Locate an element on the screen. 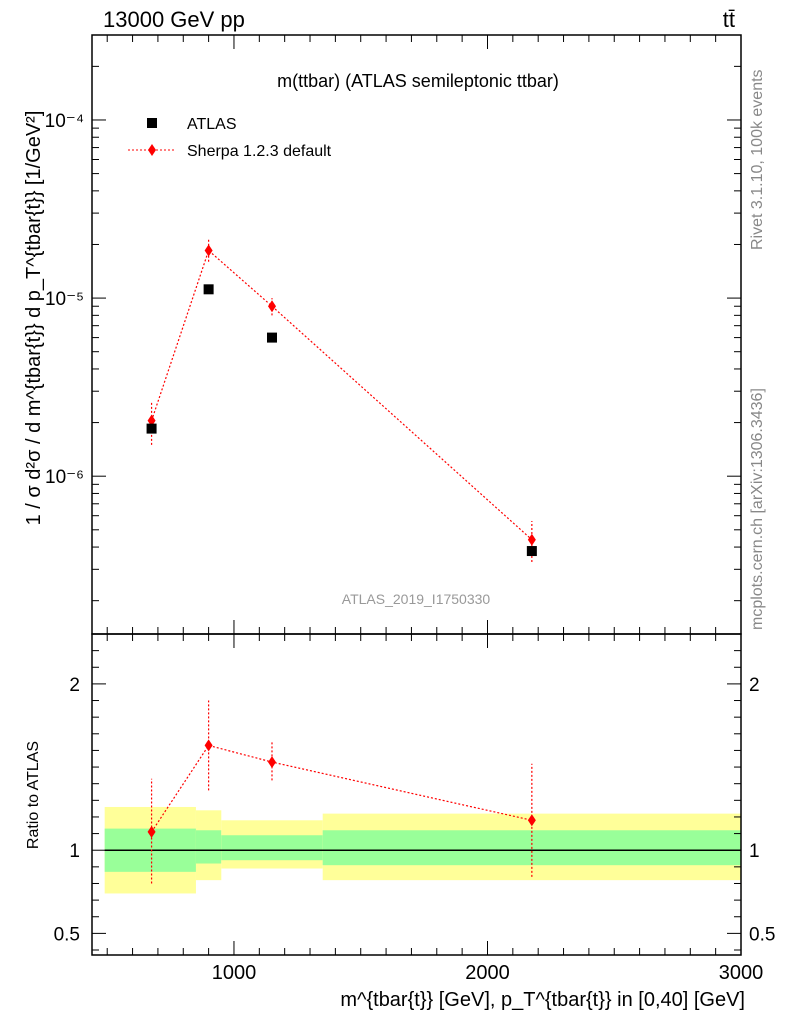 The width and height of the screenshot is (786, 1024). watermark-label: ATLAS_2019_I1750330 is located at coordinates (416, 599).